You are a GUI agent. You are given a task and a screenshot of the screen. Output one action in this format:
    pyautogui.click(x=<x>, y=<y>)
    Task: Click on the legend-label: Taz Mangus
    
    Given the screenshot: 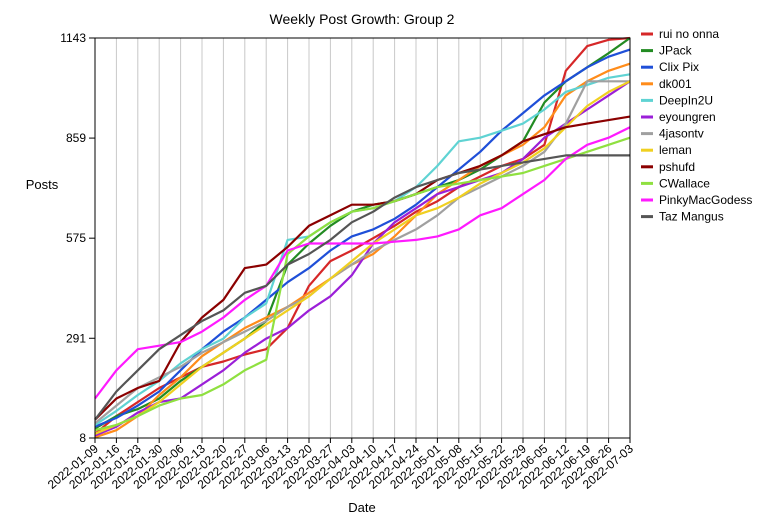 What is the action you would take?
    pyautogui.click(x=691, y=217)
    